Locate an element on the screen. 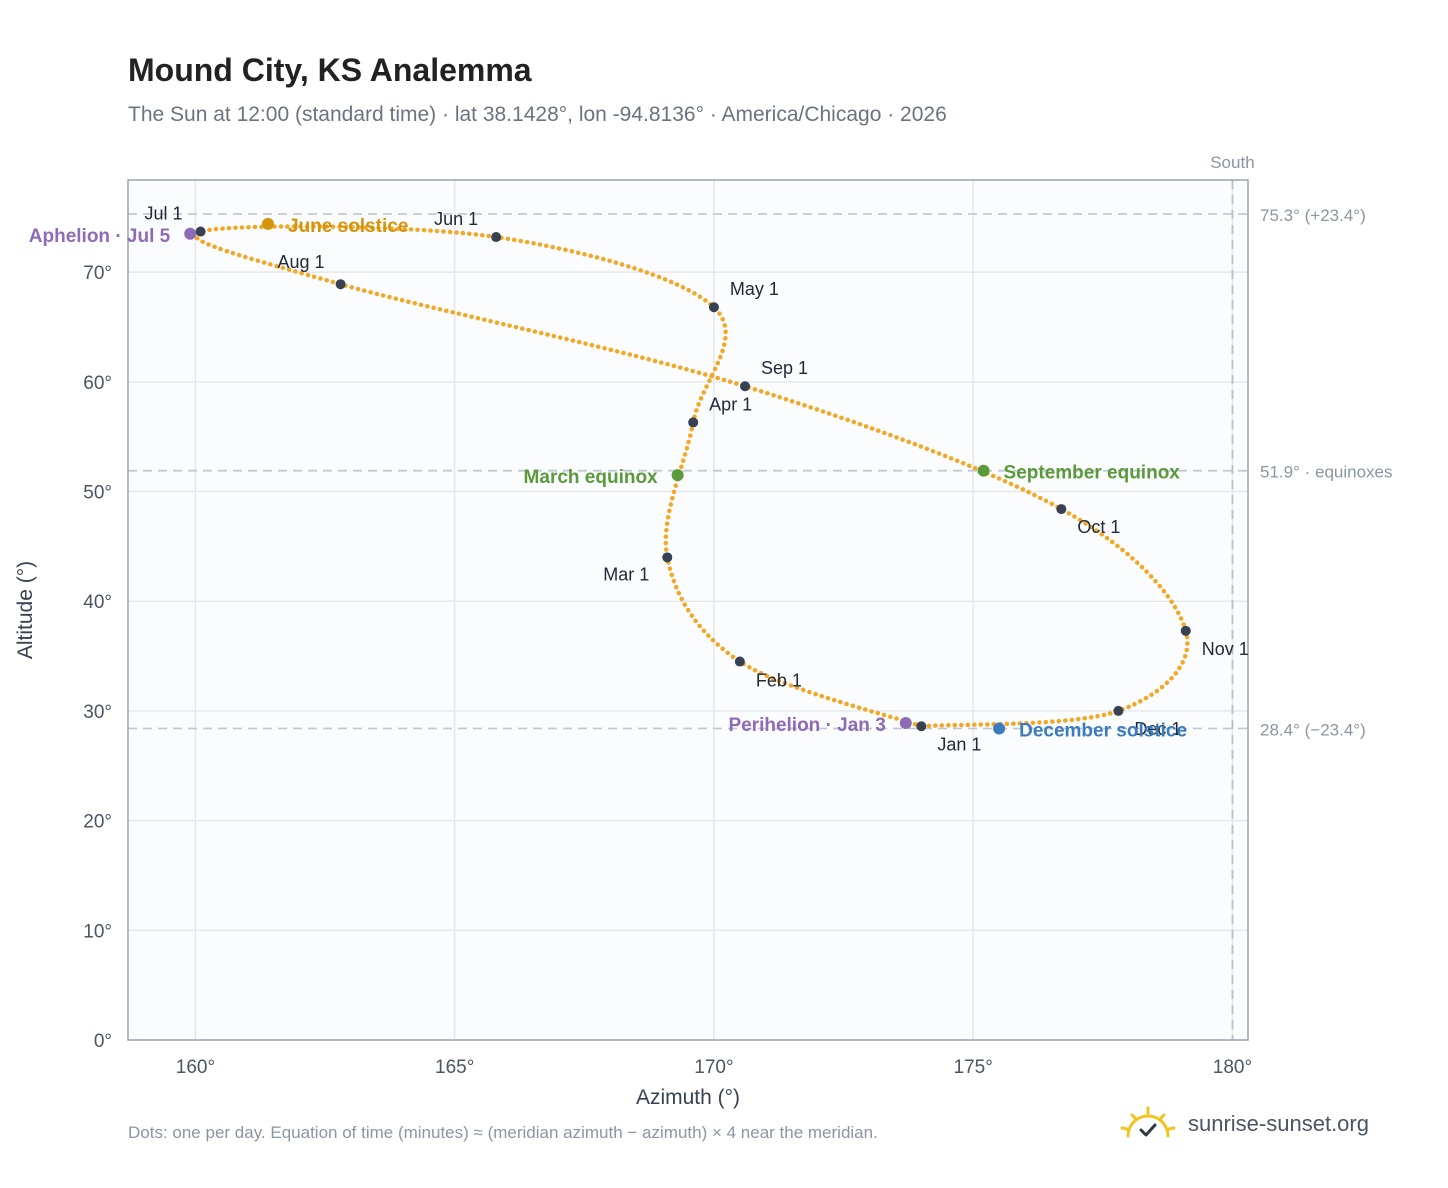 The height and width of the screenshot is (1188, 1448). south-marker: South is located at coordinates (1232, 596).